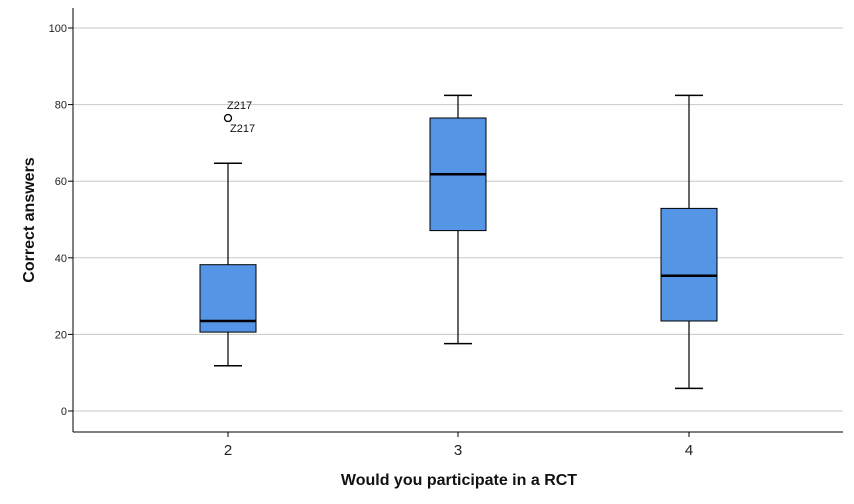 Image resolution: width=854 pixels, height=504 pixels. What do you see at coordinates (61, 182) in the screenshot?
I see `y-tick-label-60: 60` at bounding box center [61, 182].